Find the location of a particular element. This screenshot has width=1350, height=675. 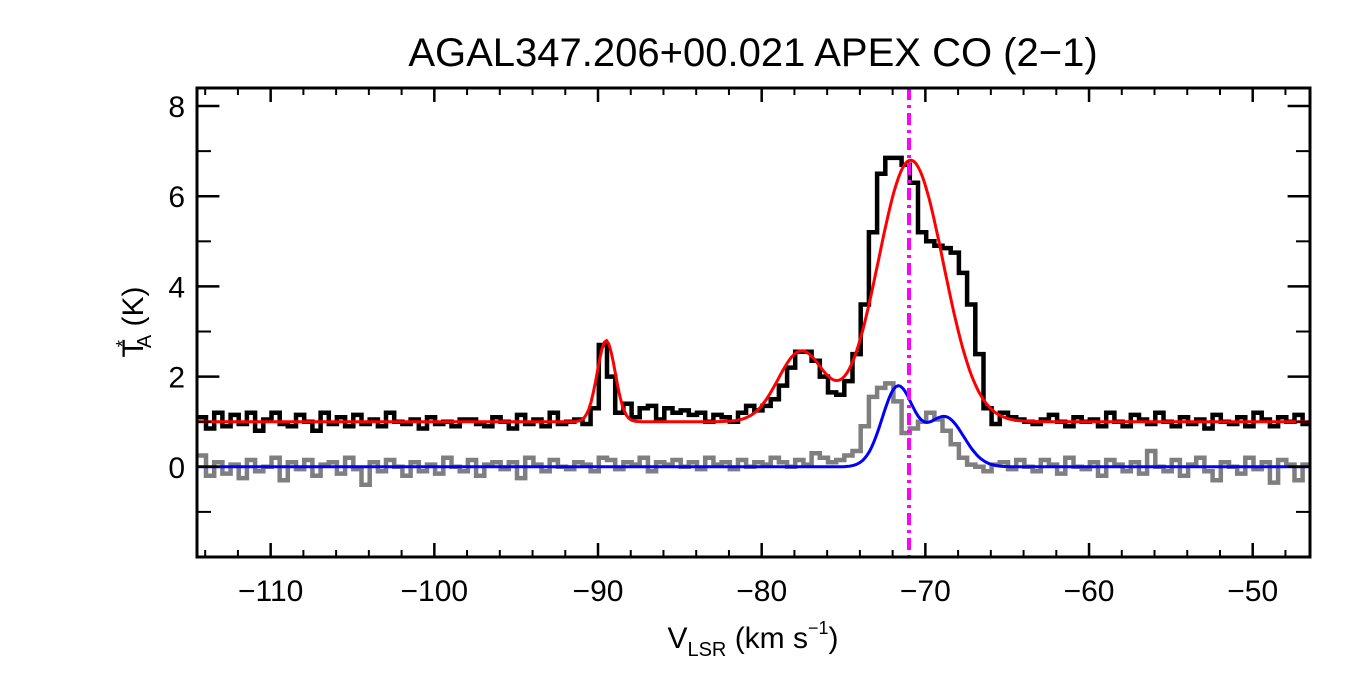

x-tick-label: −80 is located at coordinates (761, 591).